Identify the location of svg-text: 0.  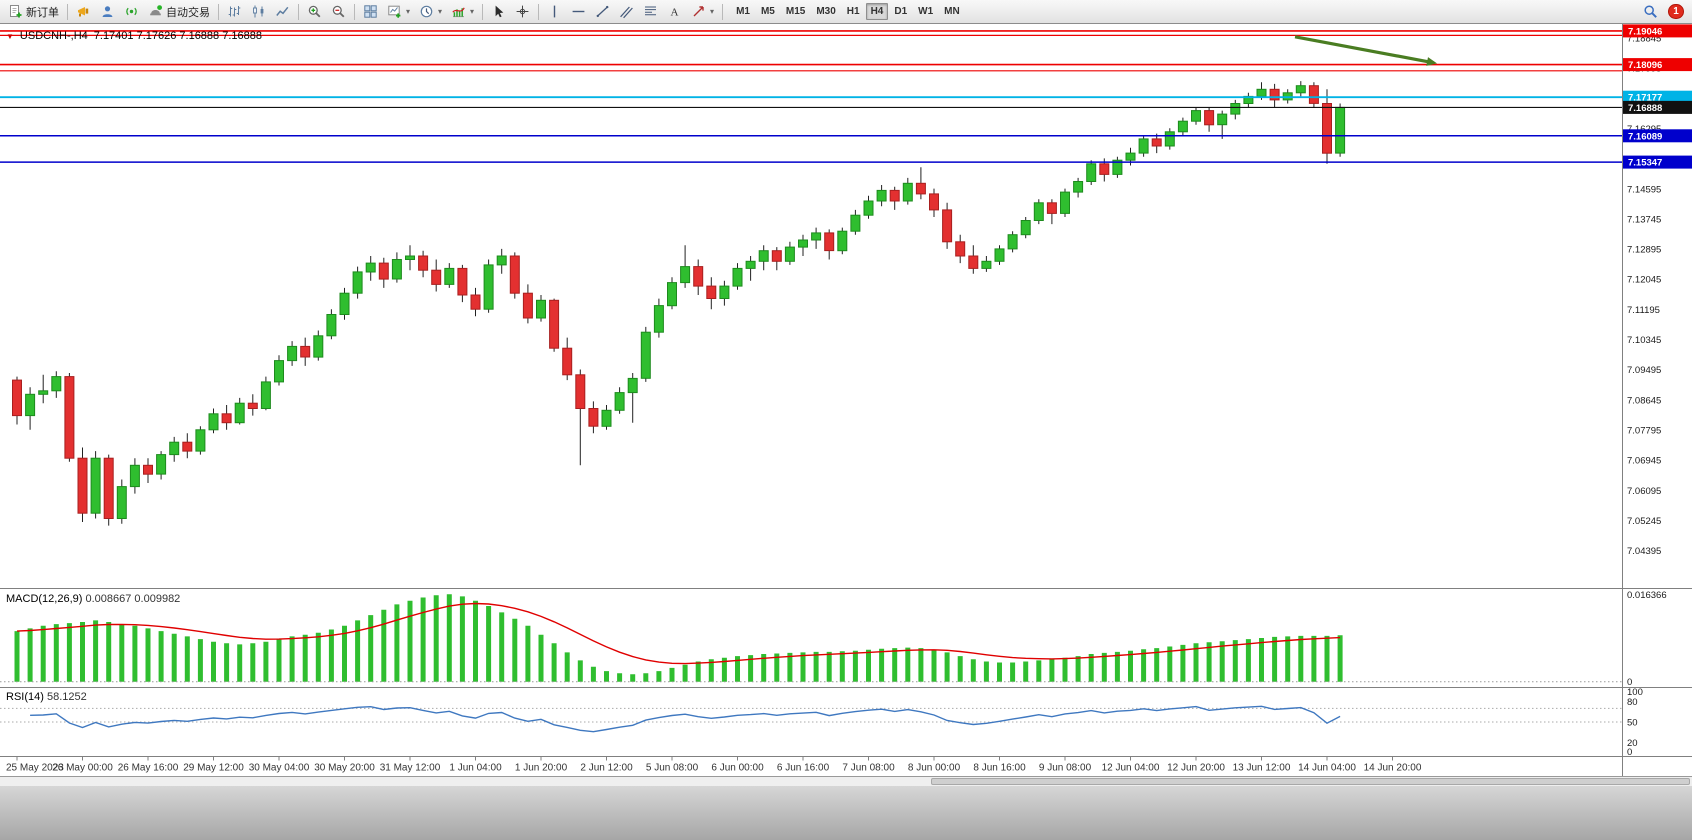
(1629, 682).